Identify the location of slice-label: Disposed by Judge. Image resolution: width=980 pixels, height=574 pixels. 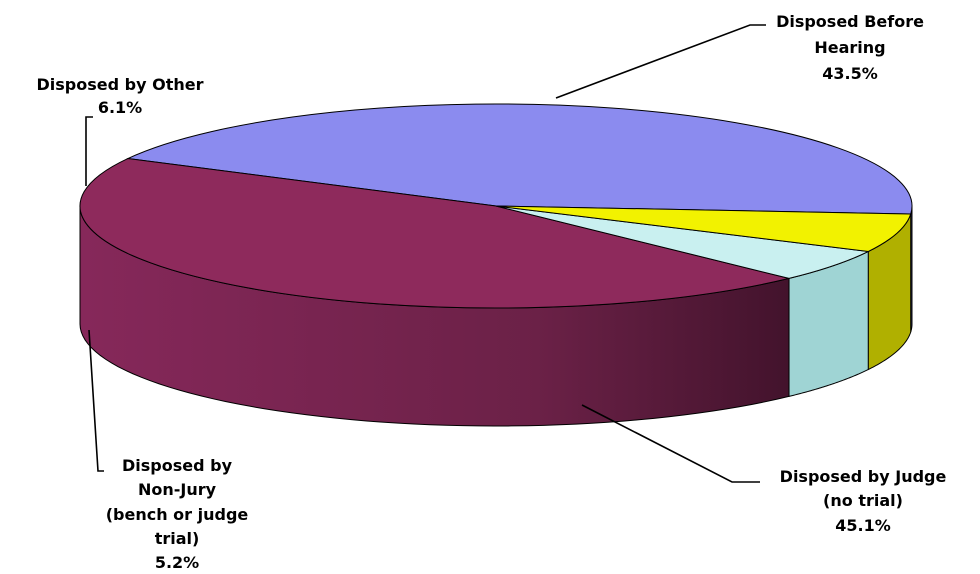
(863, 476).